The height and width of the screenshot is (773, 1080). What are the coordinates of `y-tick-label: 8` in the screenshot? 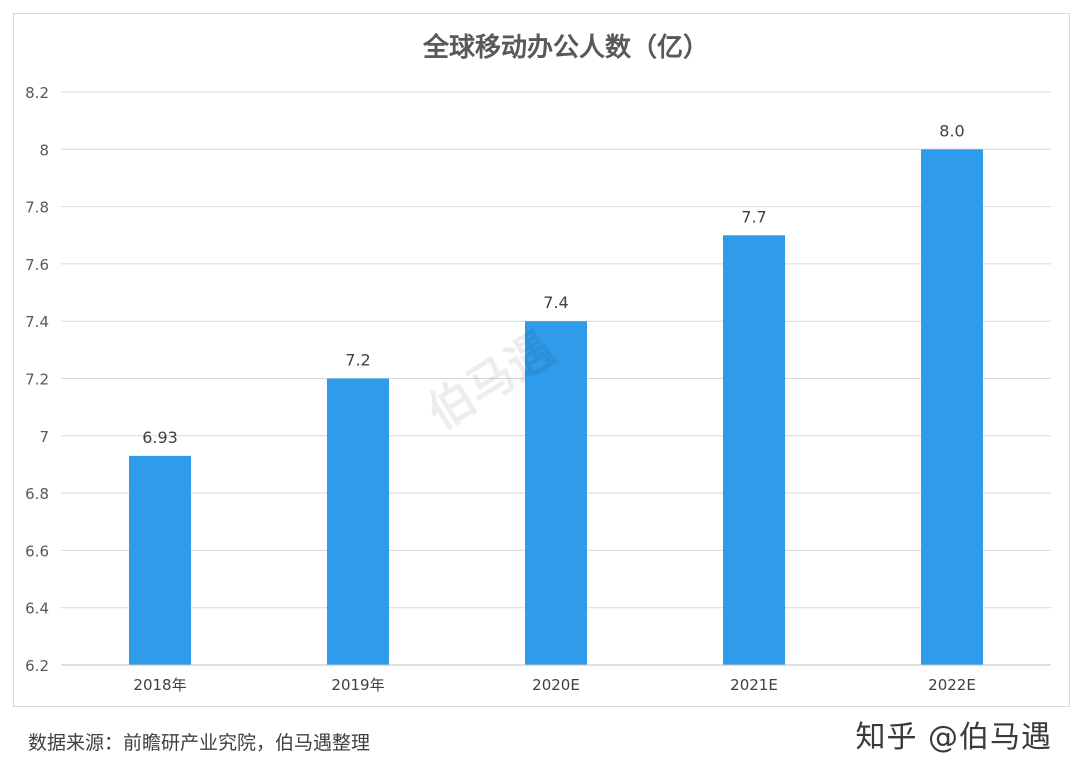 It's located at (44, 150).